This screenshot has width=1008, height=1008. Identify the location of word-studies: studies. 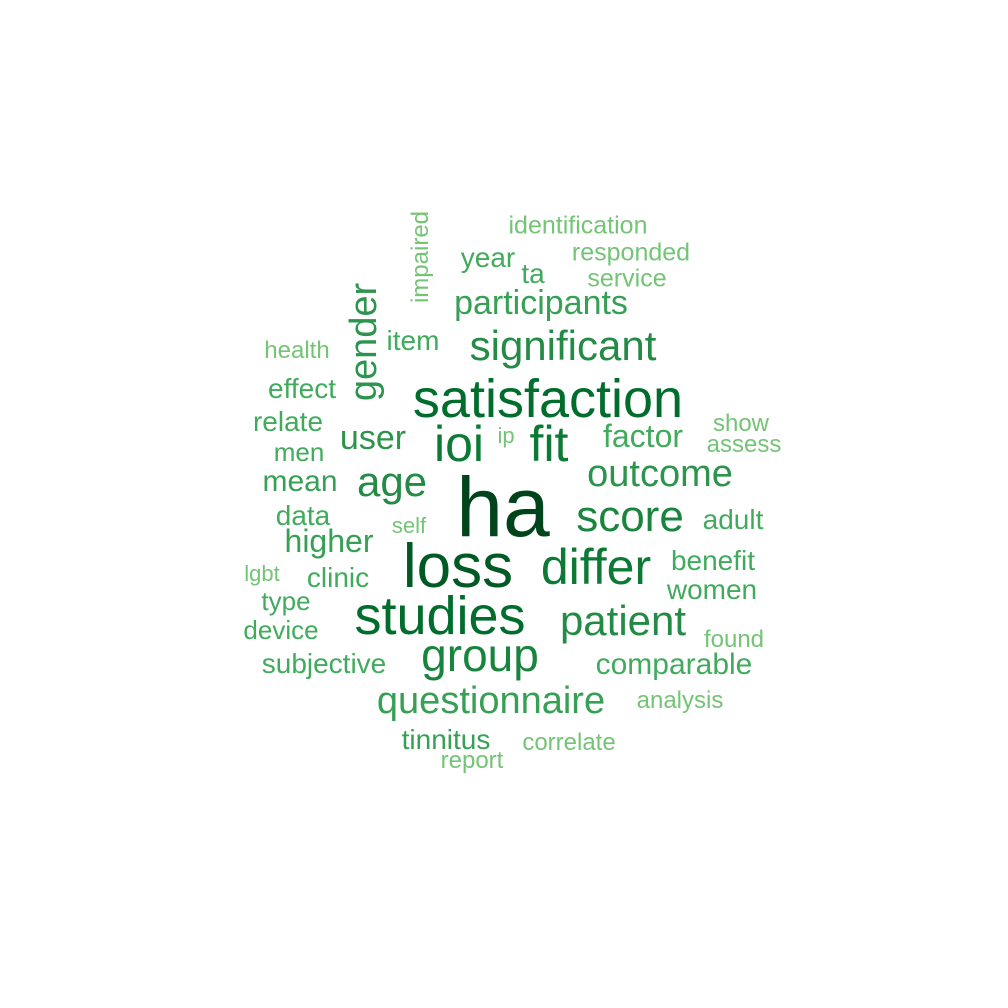
(440, 616).